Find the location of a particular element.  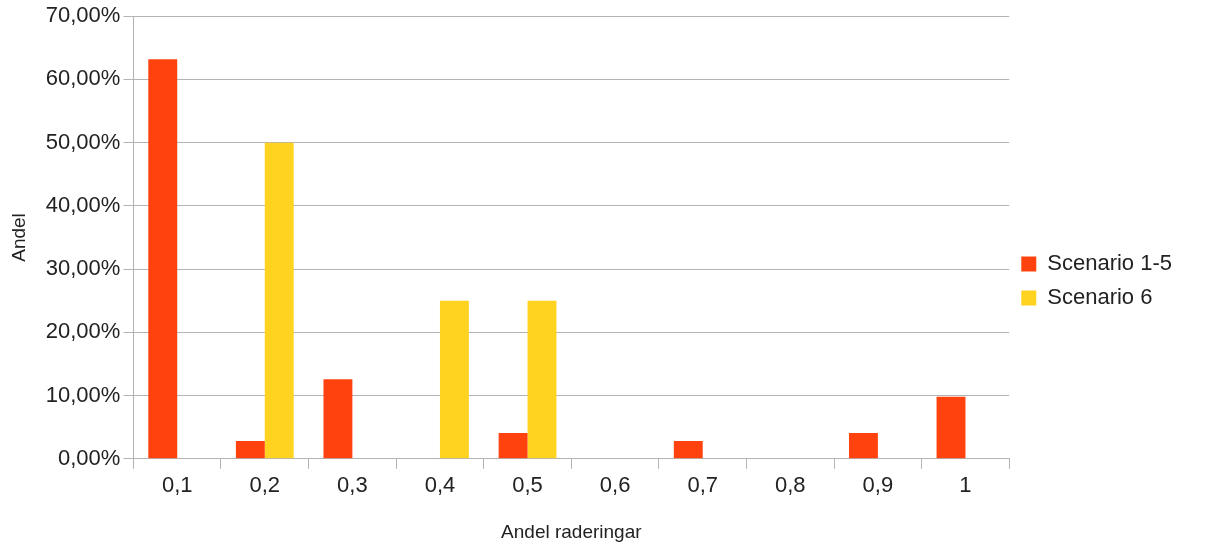

y-tick-label: 40,00% is located at coordinates (83, 204).